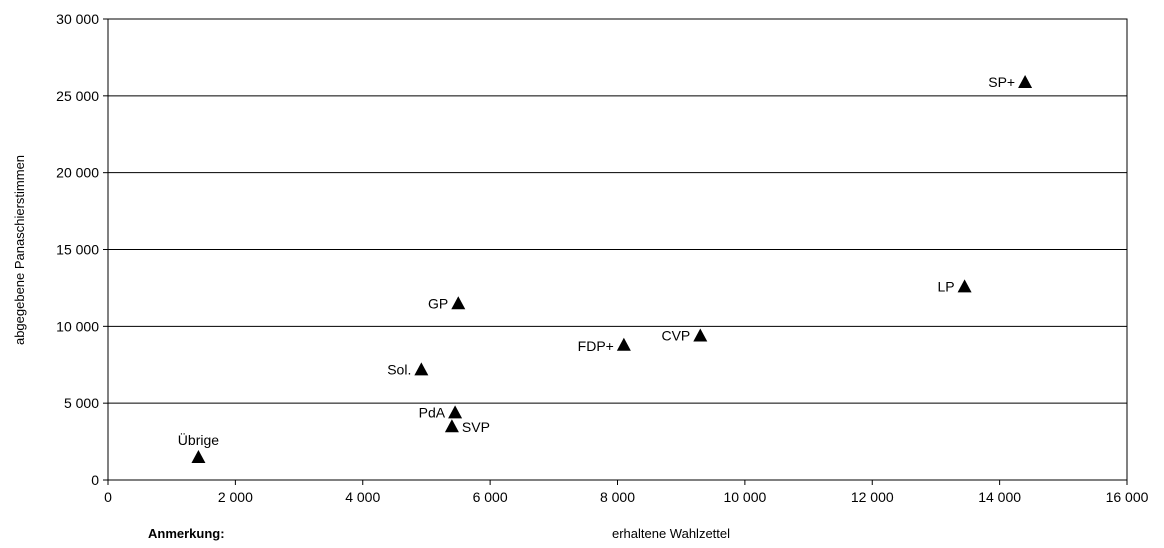 This screenshot has height=548, width=1164. What do you see at coordinates (671, 533) in the screenshot?
I see `x-axis-label: erhaltene Wahlzettel` at bounding box center [671, 533].